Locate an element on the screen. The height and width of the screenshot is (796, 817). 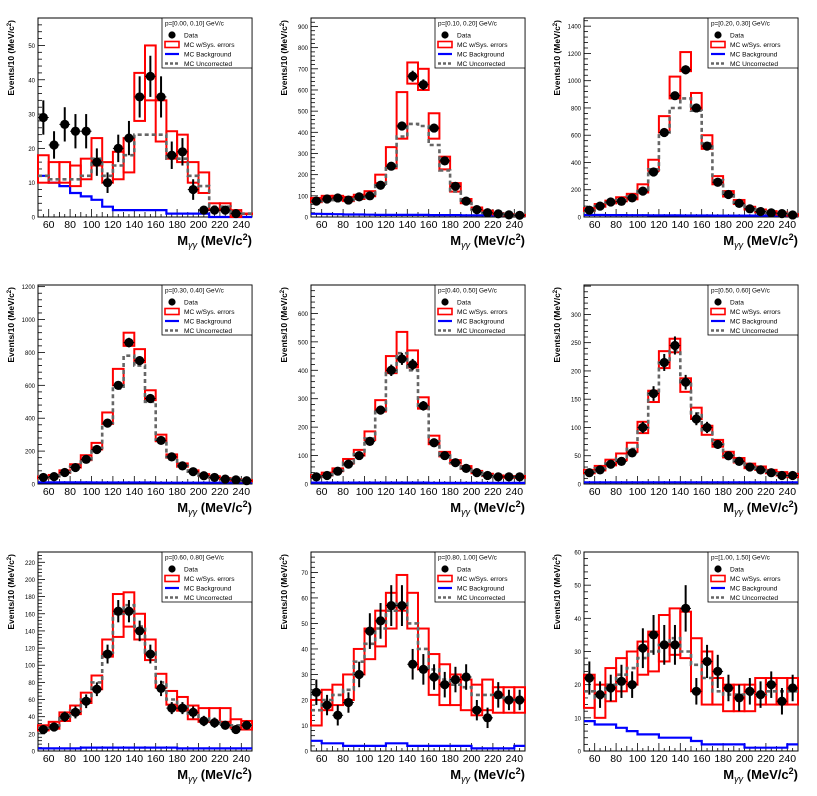
panel-title: p=[0.50, 0.60] GeV/c is located at coordinates (741, 291).